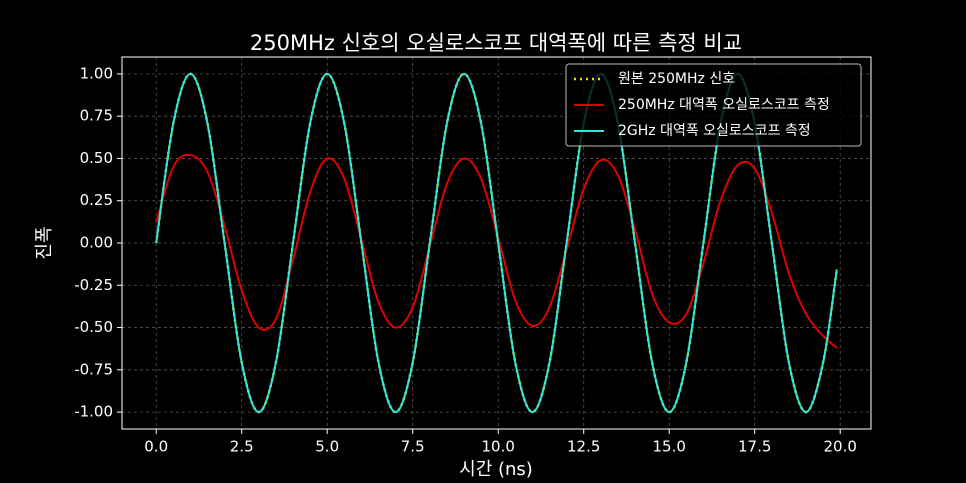 This screenshot has height=483, width=966. I want to click on x-tick-label: 2.5, so click(242, 447).